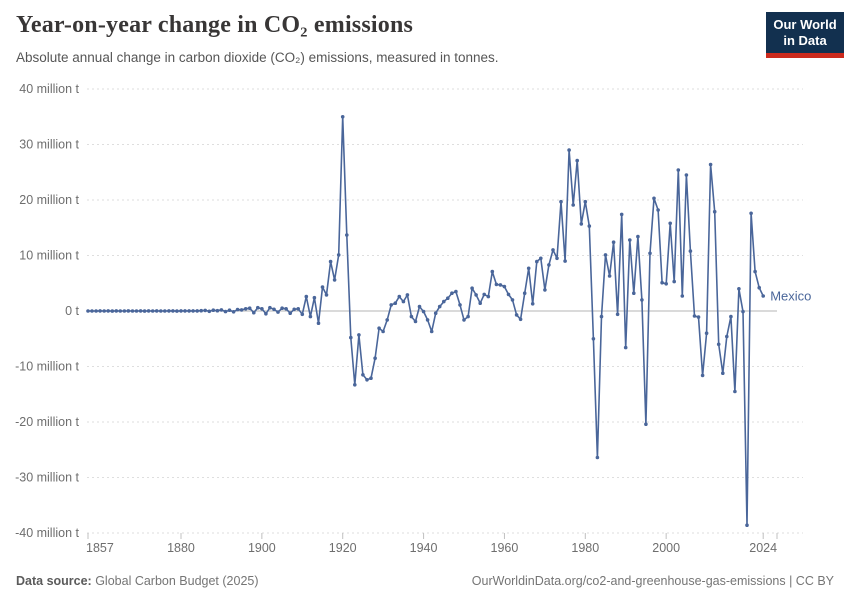  I want to click on svg-text: 1920, so click(343, 548).